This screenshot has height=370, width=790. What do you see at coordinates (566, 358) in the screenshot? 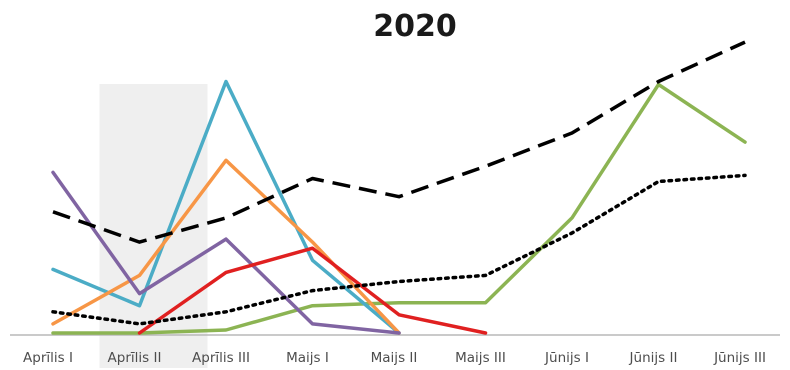
I see `x-tick-label: Jūnijs I` at bounding box center [566, 358].